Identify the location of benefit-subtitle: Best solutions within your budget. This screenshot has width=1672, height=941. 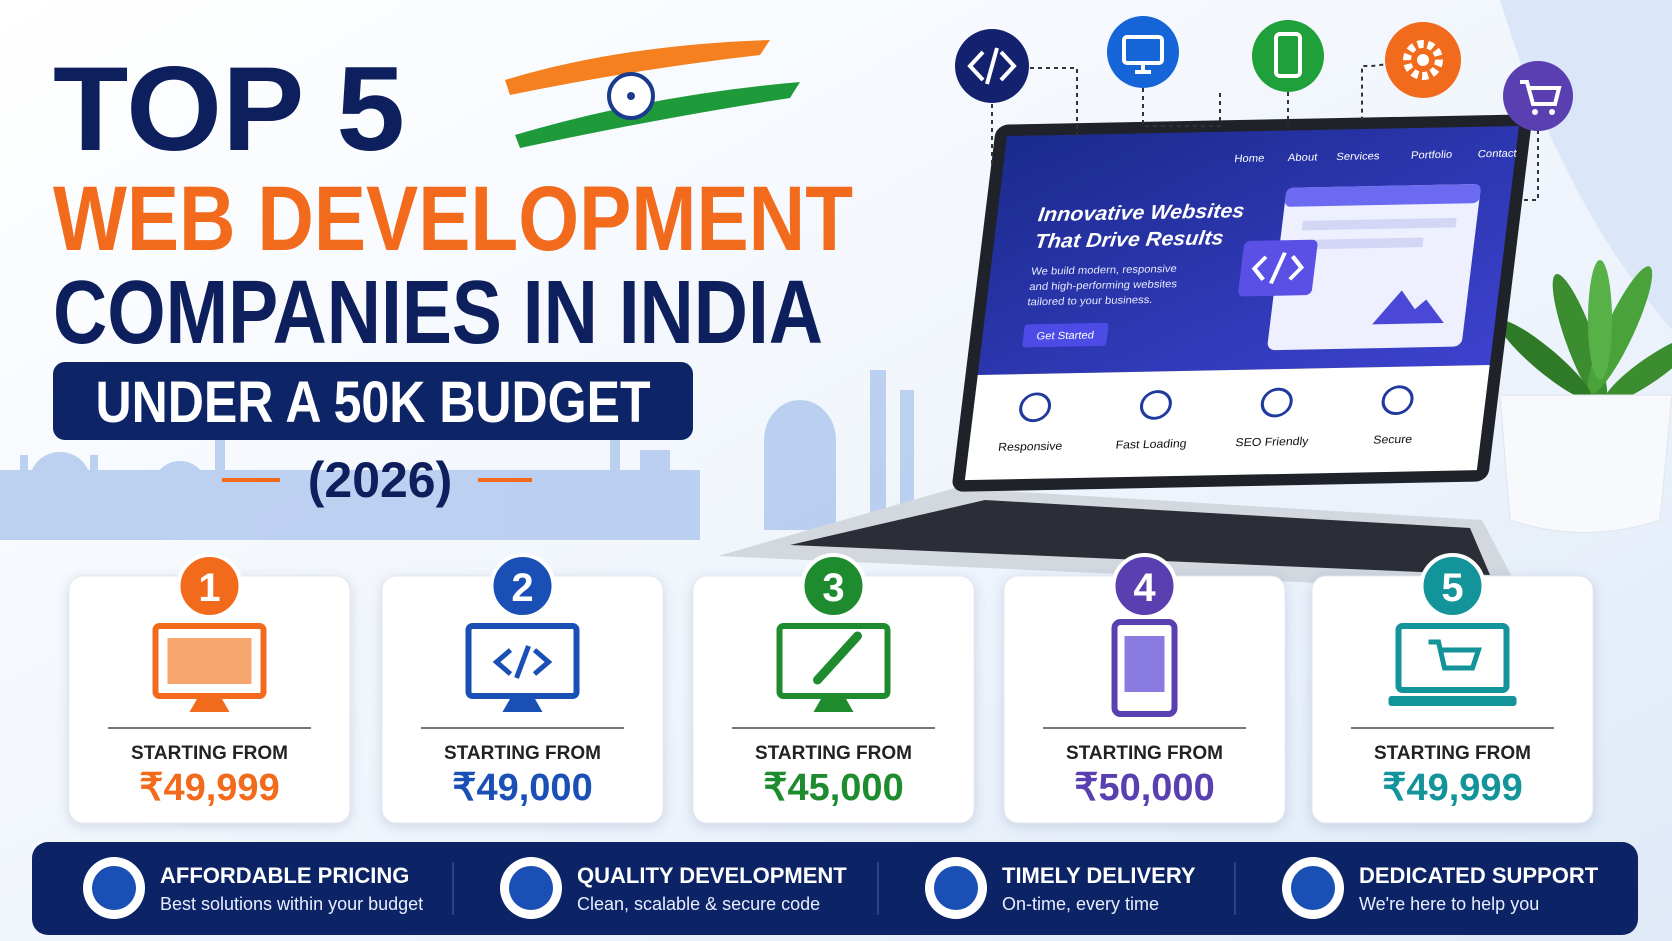
(291, 904).